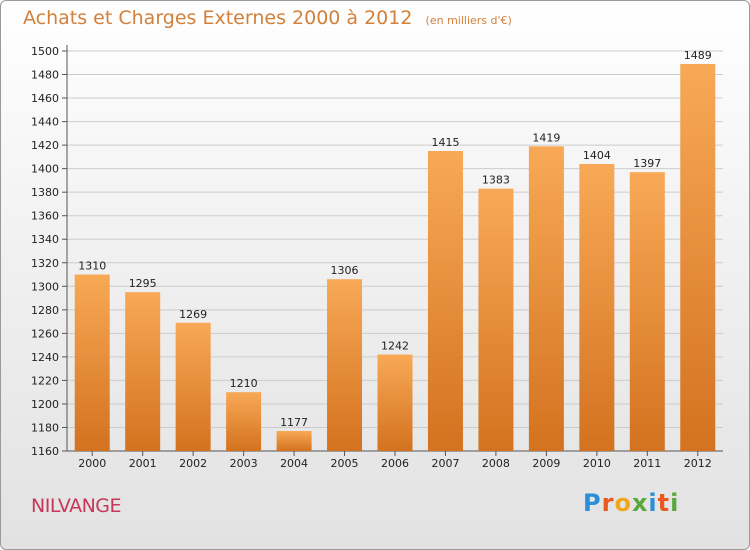 The width and height of the screenshot is (750, 550). I want to click on x-tick-label: 2009, so click(546, 463).